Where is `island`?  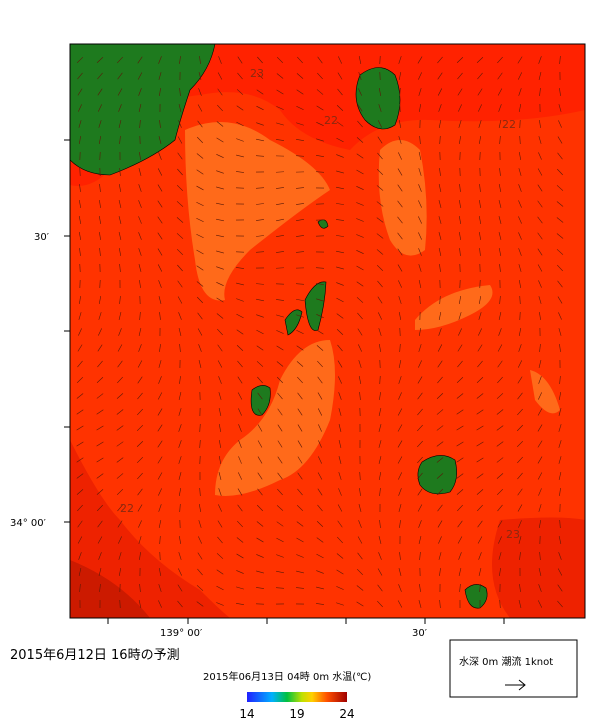
island is located at coordinates (437, 475).